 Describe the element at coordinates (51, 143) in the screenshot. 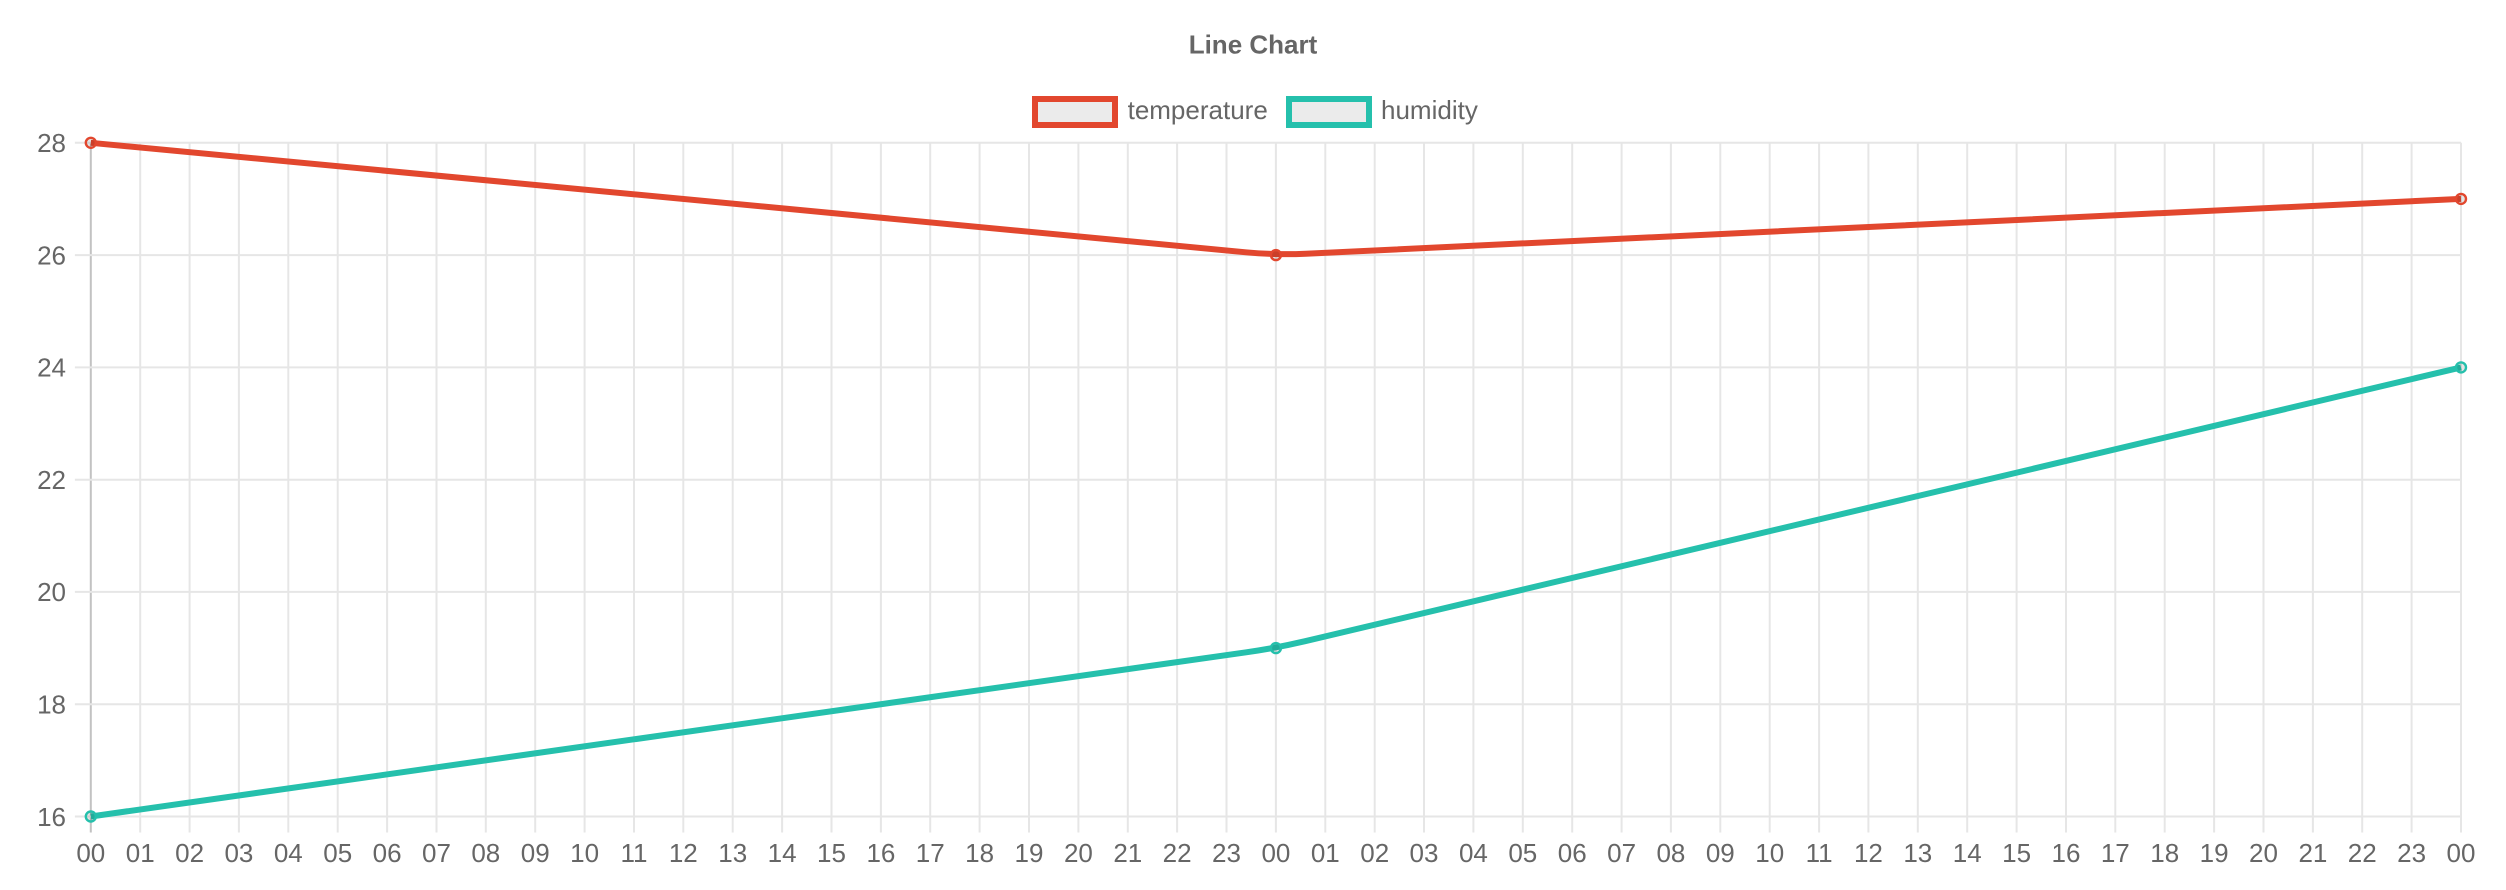

I see `svg-text: 28` at that location.